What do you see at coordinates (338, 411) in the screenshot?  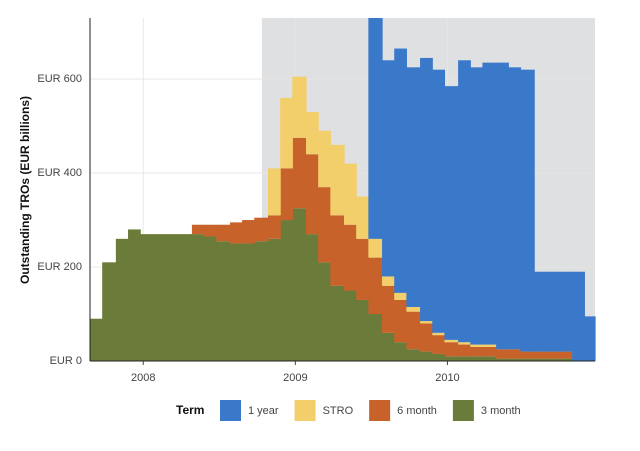 I see `legend-label: STRO` at bounding box center [338, 411].